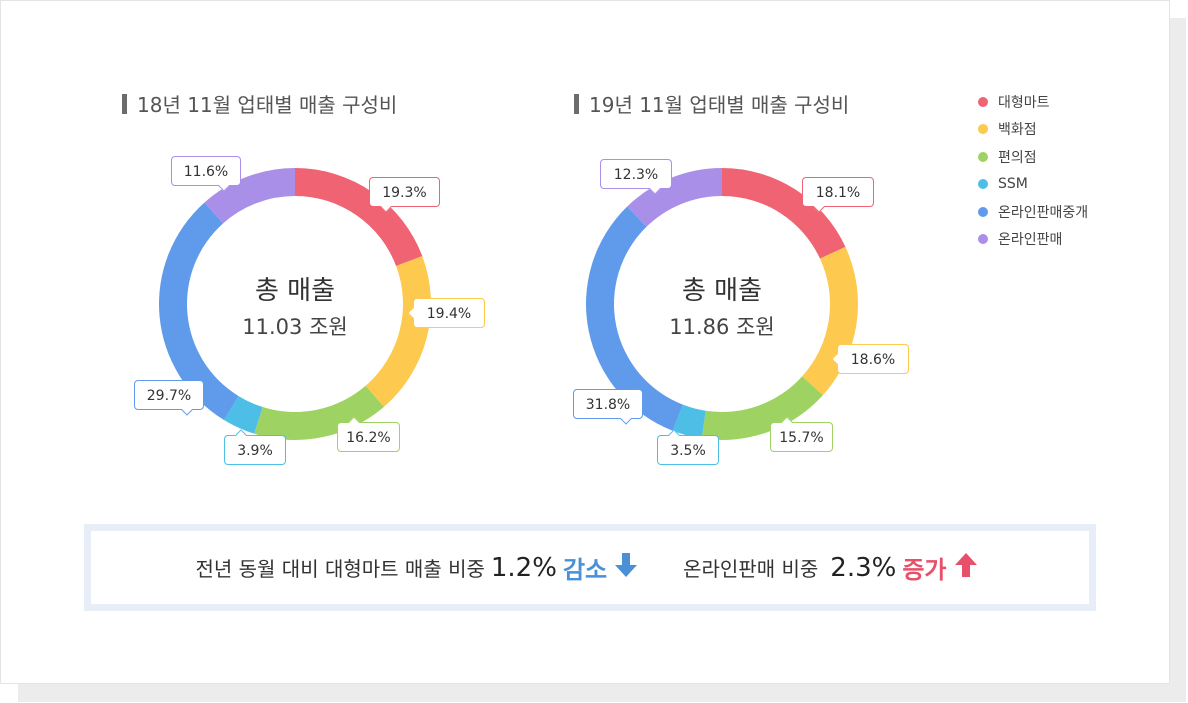 Image resolution: width=1188 pixels, height=703 pixels. I want to click on data-label-hypermarket-2019: 18.1%, so click(838, 192).